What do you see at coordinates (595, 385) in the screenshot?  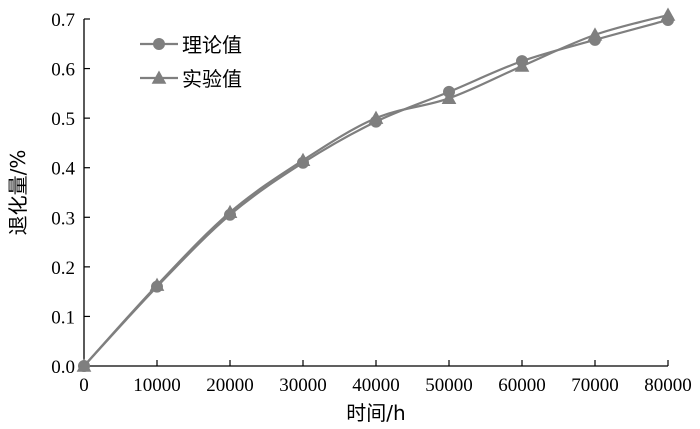 I see `x-tick-label: 70000` at bounding box center [595, 385].